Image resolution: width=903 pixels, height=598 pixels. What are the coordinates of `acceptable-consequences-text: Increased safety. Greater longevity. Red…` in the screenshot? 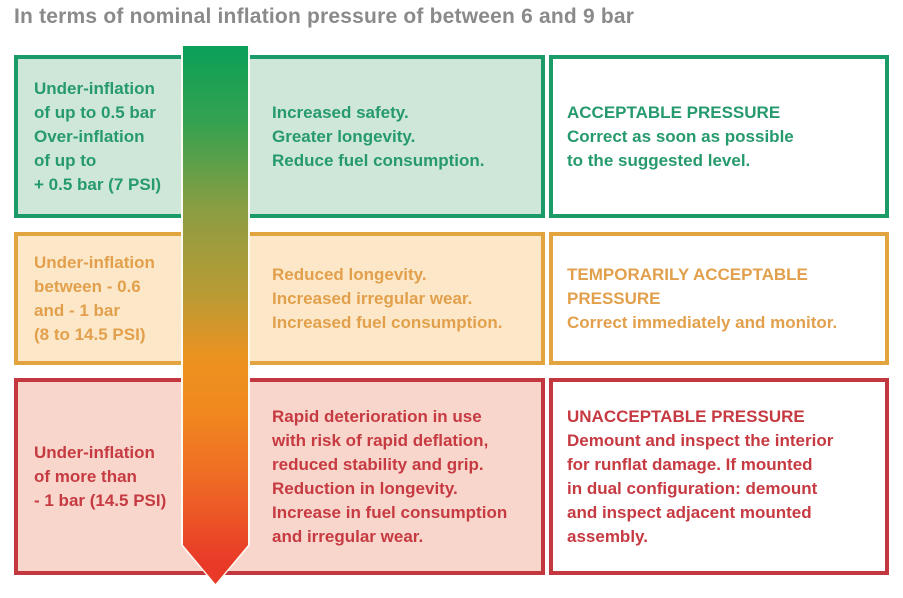 It's located at (378, 136).